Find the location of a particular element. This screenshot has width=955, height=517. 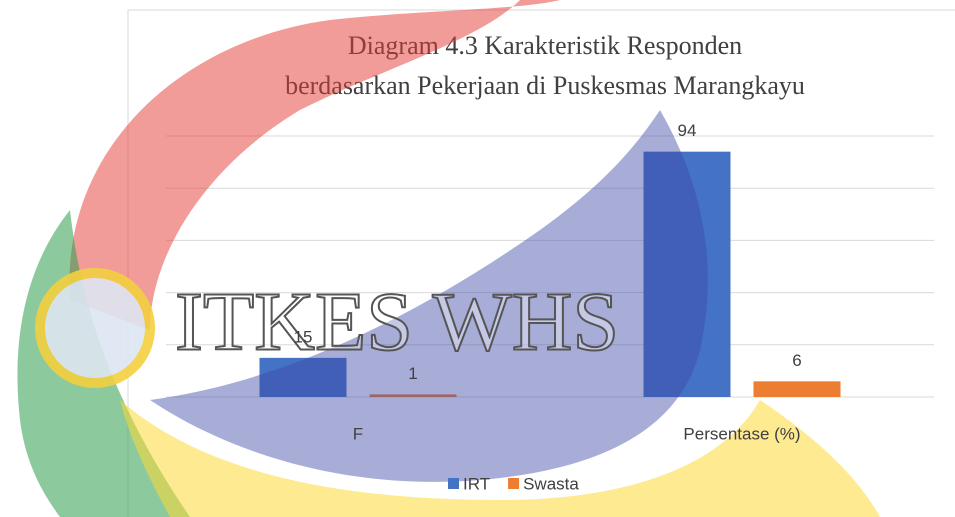

watermark-shape is located at coordinates (103, 363).